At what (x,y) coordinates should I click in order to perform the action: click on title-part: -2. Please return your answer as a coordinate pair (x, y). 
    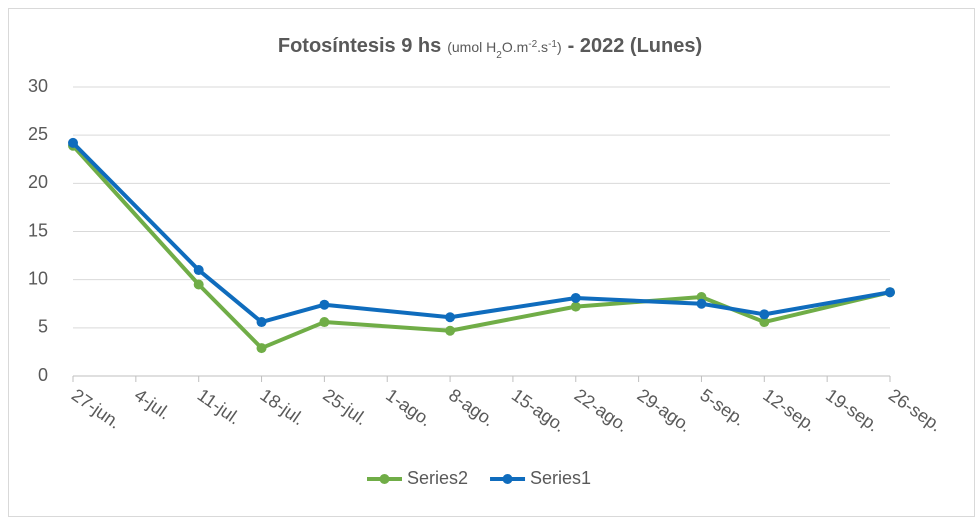
    Looking at the image, I should click on (532, 44).